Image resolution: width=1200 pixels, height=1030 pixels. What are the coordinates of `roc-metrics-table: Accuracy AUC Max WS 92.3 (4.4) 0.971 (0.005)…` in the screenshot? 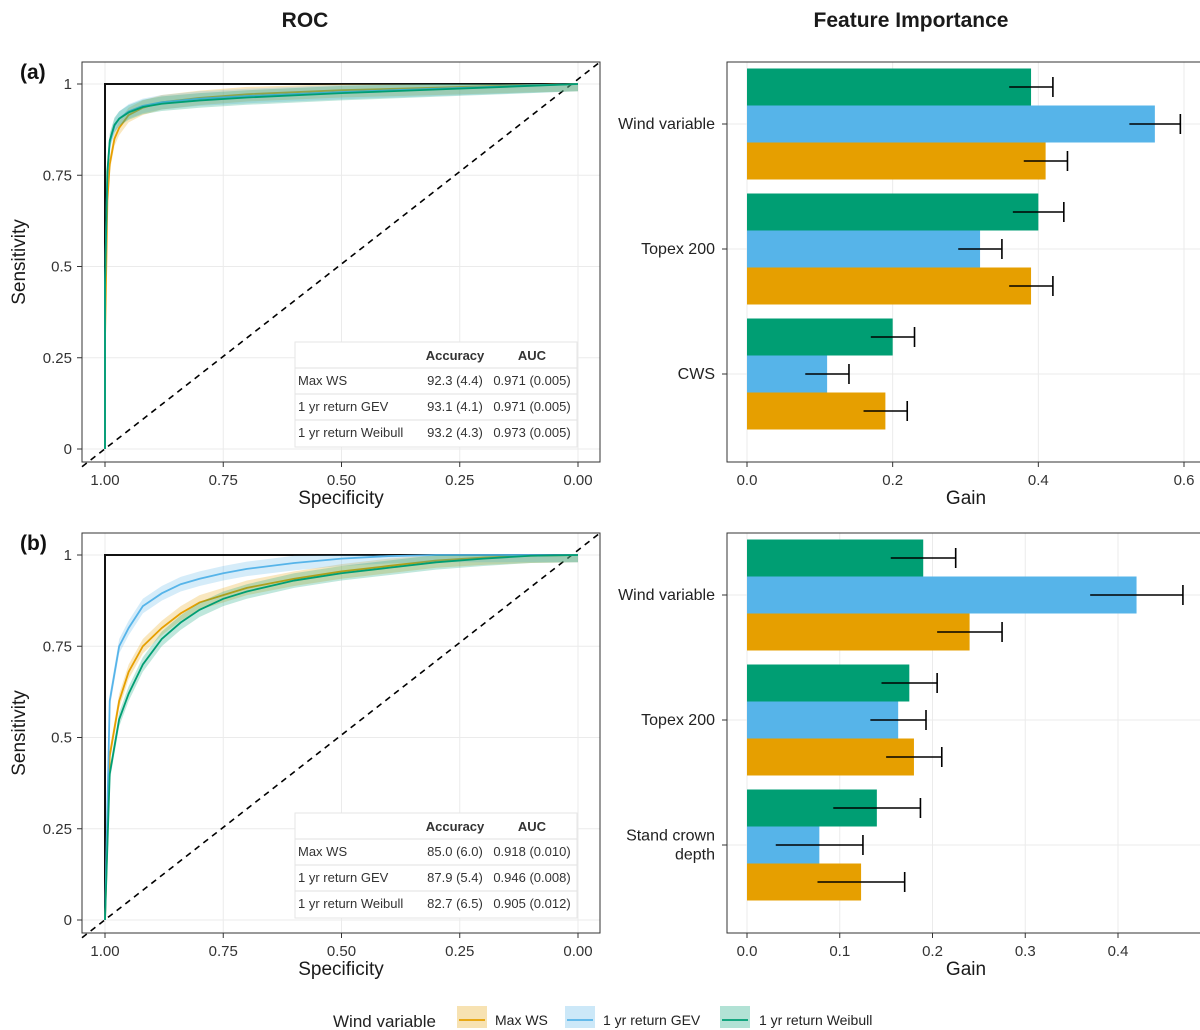 It's located at (436, 394).